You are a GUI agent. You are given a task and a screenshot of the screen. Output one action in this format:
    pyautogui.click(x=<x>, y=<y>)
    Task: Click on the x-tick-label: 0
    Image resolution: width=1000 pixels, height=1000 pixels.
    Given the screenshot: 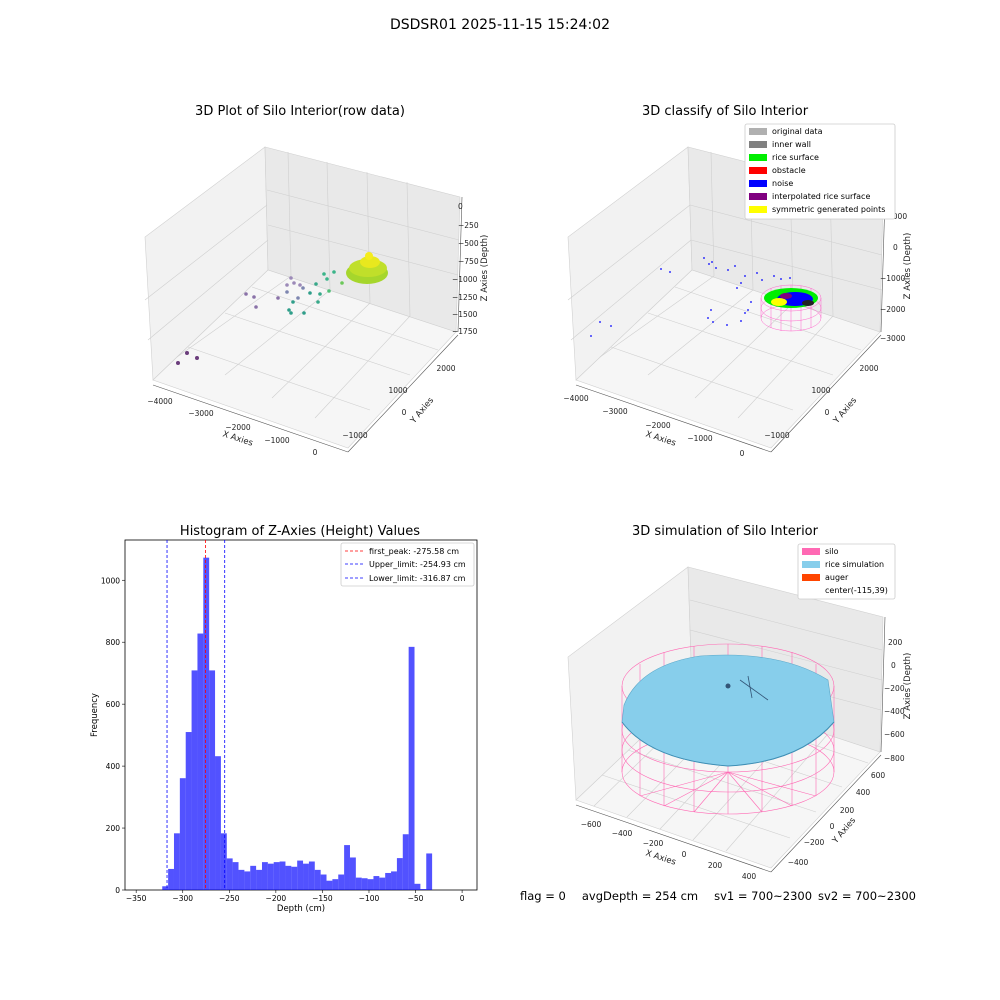 What is the action you would take?
    pyautogui.click(x=462, y=898)
    